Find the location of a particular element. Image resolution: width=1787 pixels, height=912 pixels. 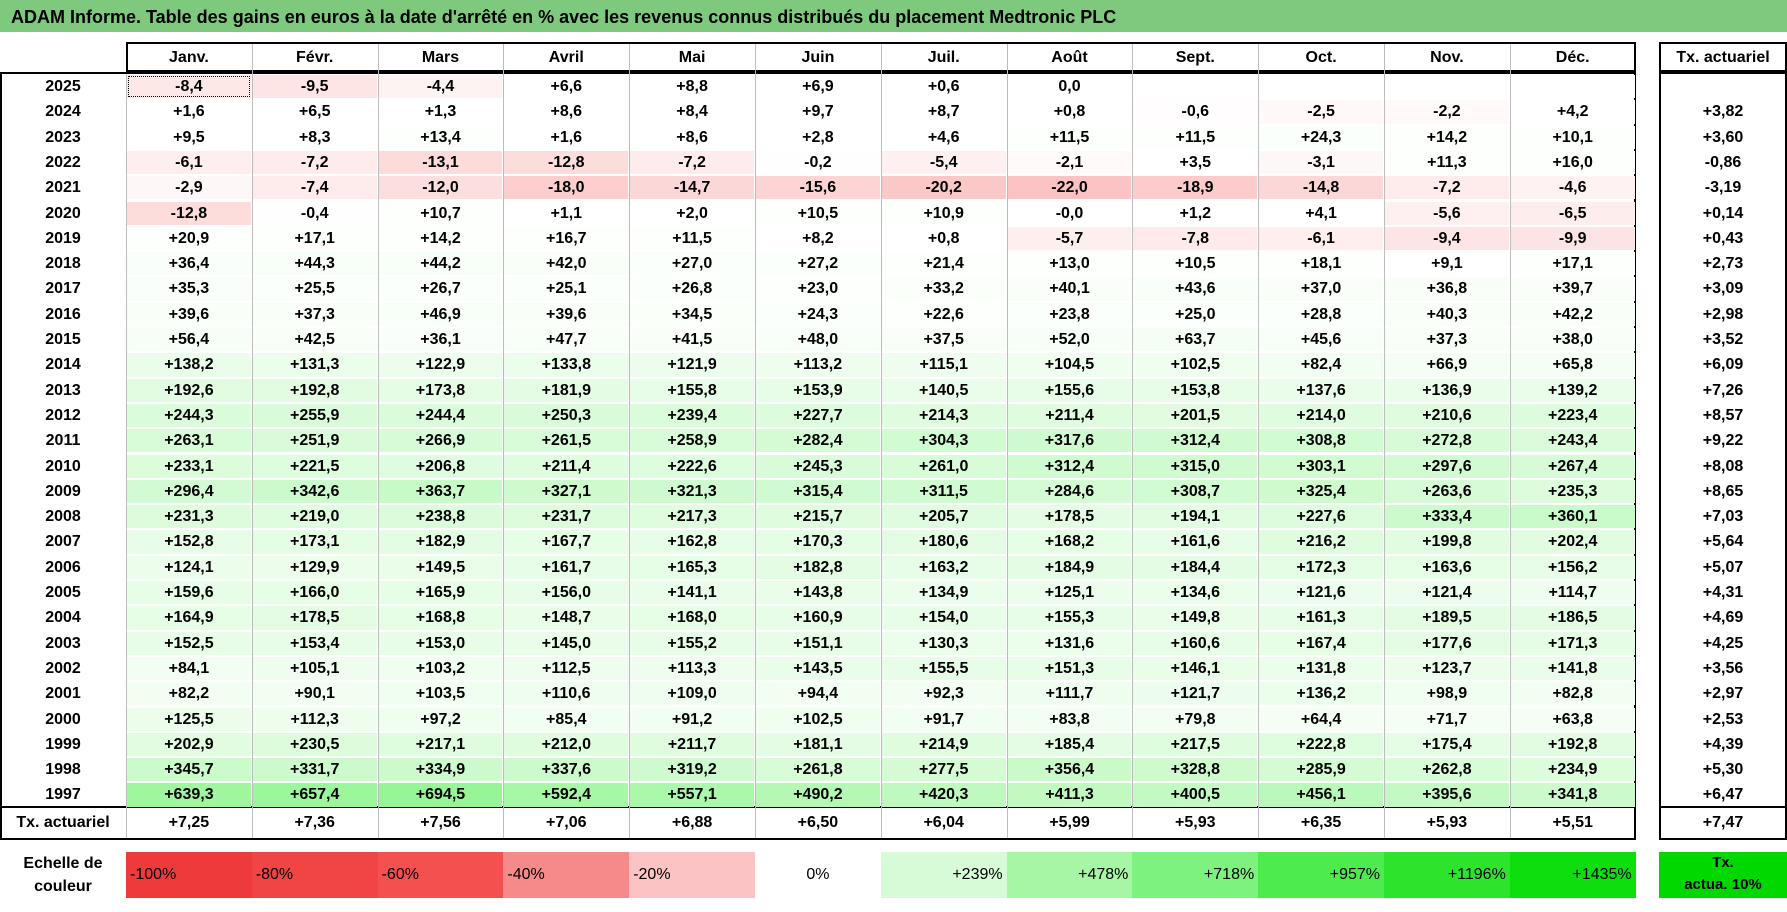

table-cell: +10,5 is located at coordinates (818, 213).